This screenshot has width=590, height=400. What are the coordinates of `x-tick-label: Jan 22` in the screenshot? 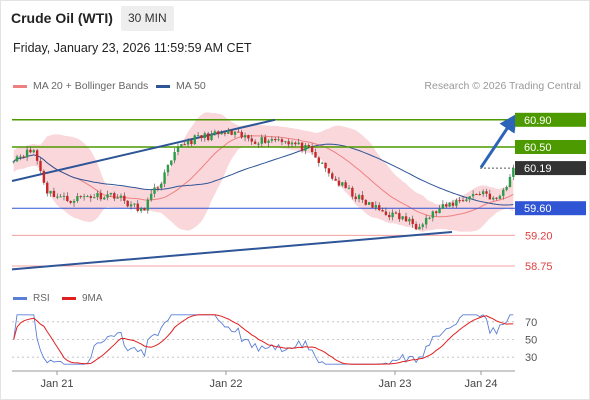 It's located at (225, 384).